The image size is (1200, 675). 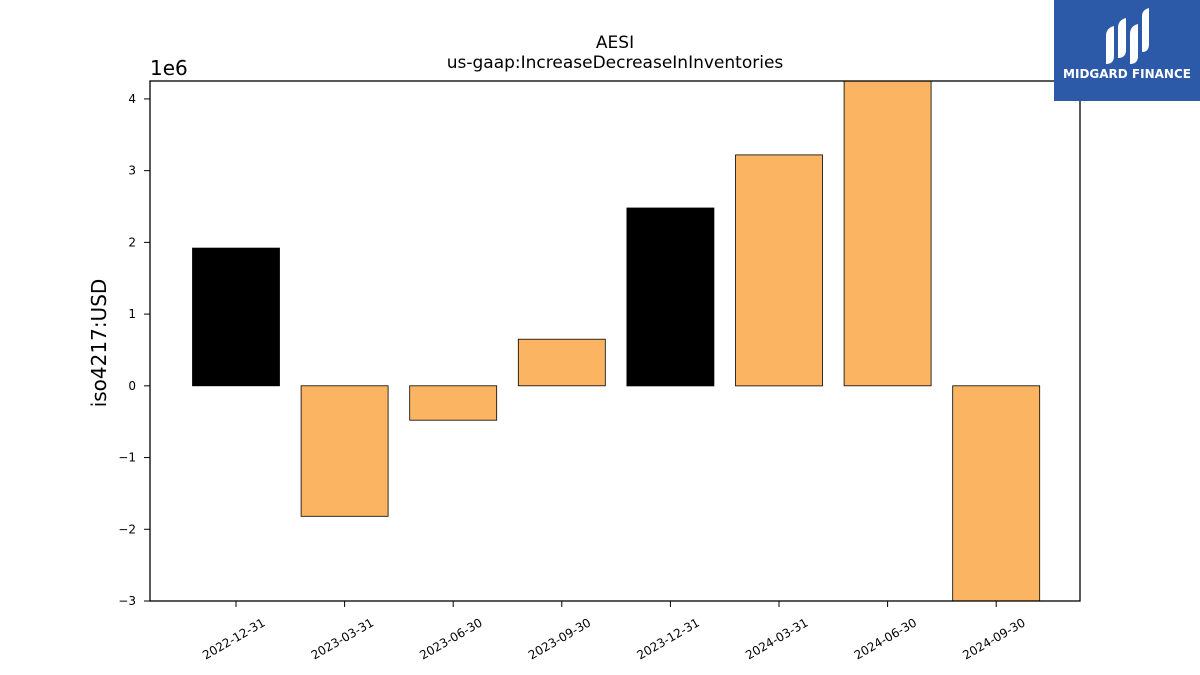 I want to click on y-tick-label: −1, so click(x=127, y=458).